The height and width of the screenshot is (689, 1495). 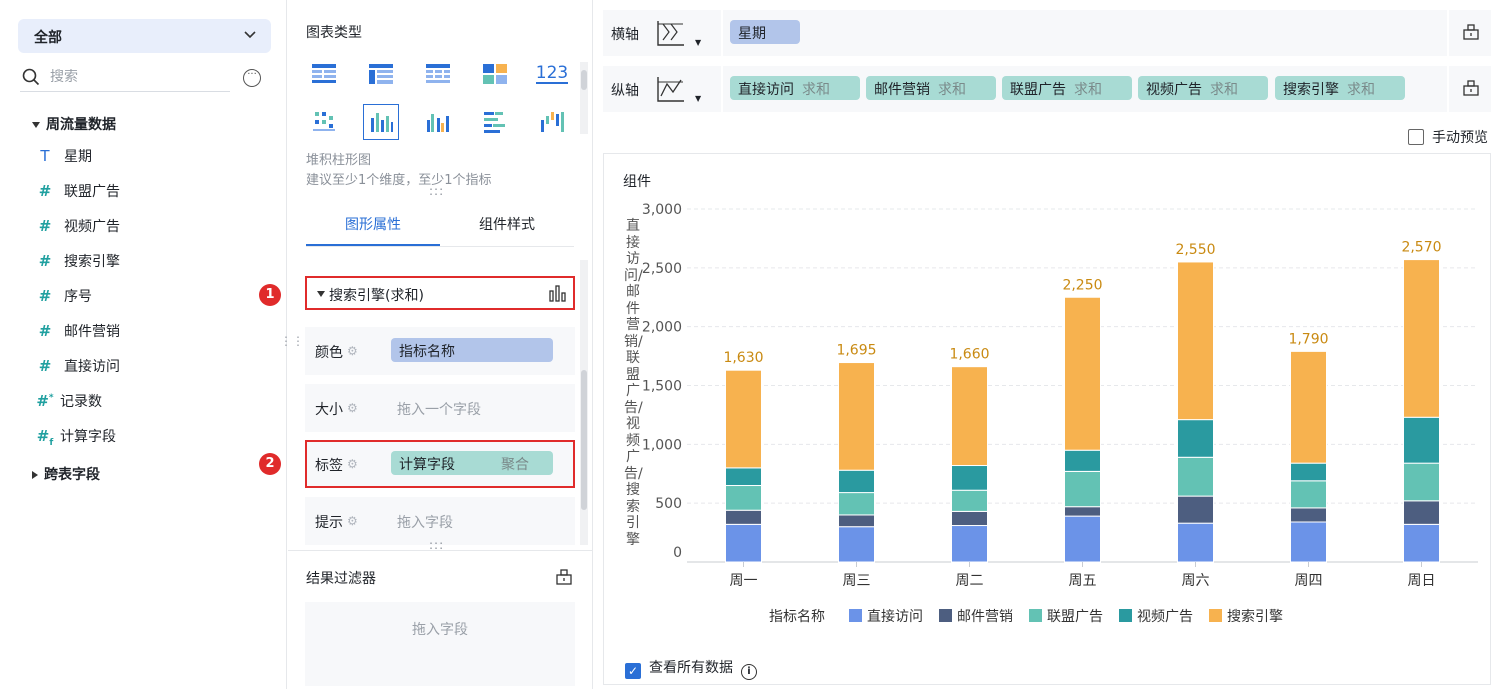 I want to click on table-group-weekly-traffic: 周流量数据, so click(x=74, y=124).